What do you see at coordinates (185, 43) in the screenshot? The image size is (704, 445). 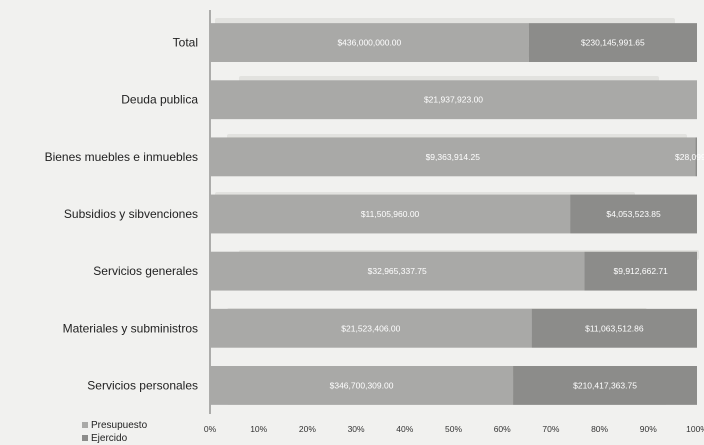 I see `category-label-total: Total` at bounding box center [185, 43].